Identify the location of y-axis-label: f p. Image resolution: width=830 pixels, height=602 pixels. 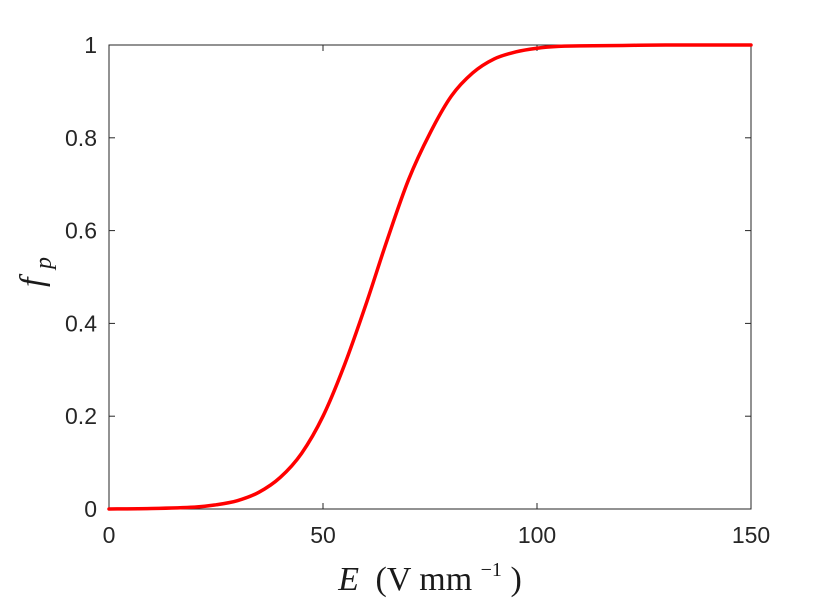
(35, 272).